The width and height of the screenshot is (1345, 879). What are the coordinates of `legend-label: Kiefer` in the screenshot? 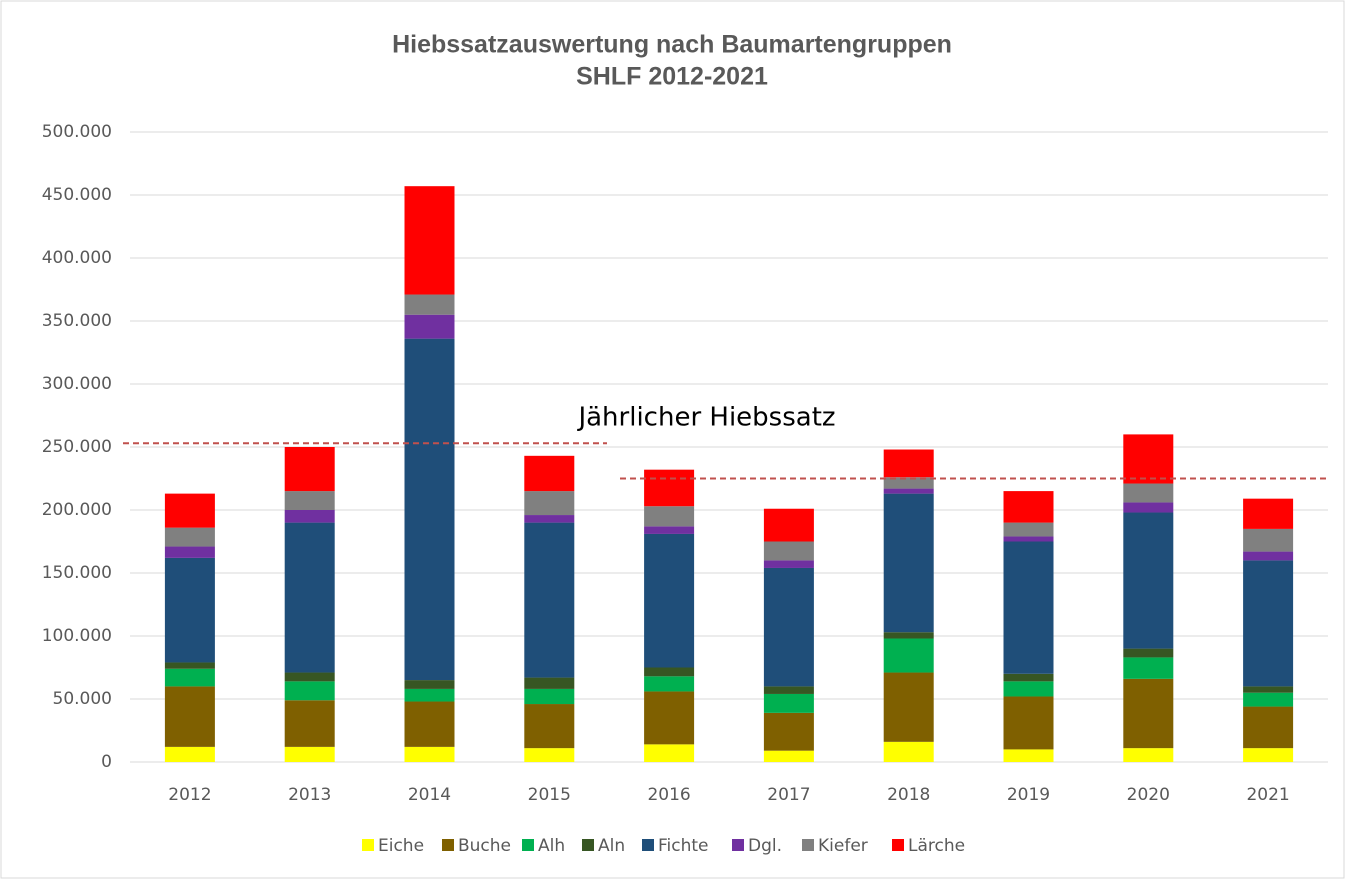 It's located at (843, 846).